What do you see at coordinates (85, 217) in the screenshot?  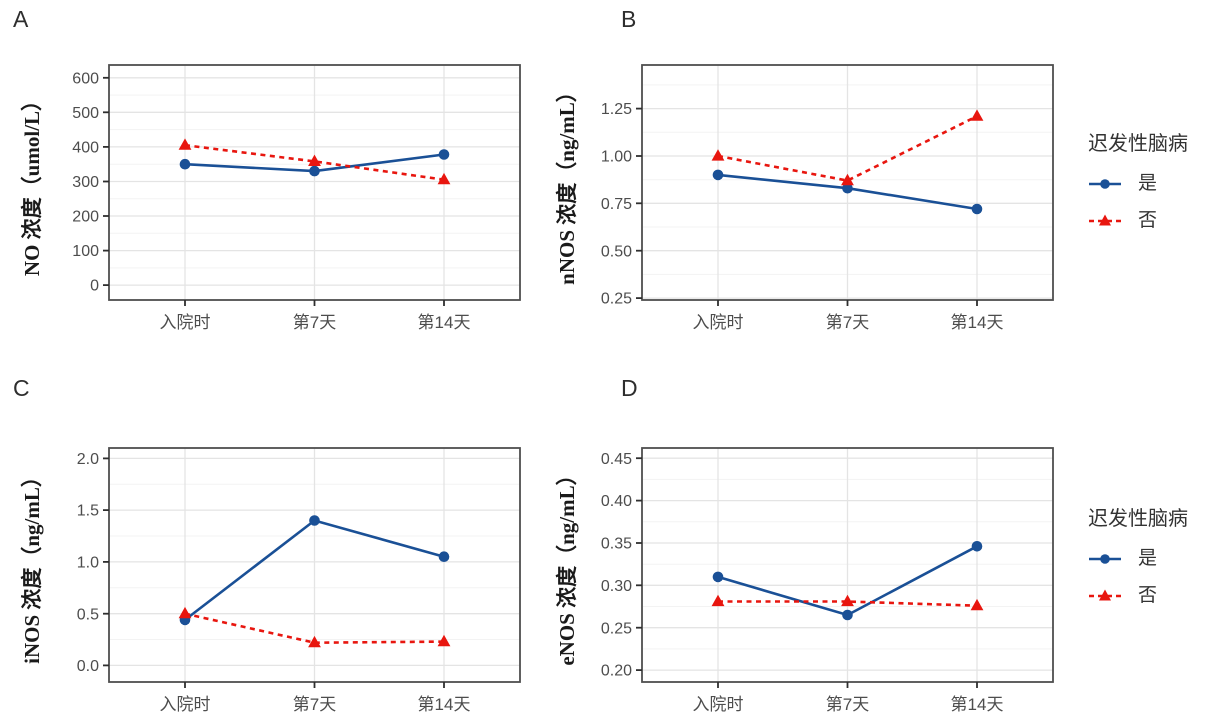 I see `y-tick-label: 200` at bounding box center [85, 217].